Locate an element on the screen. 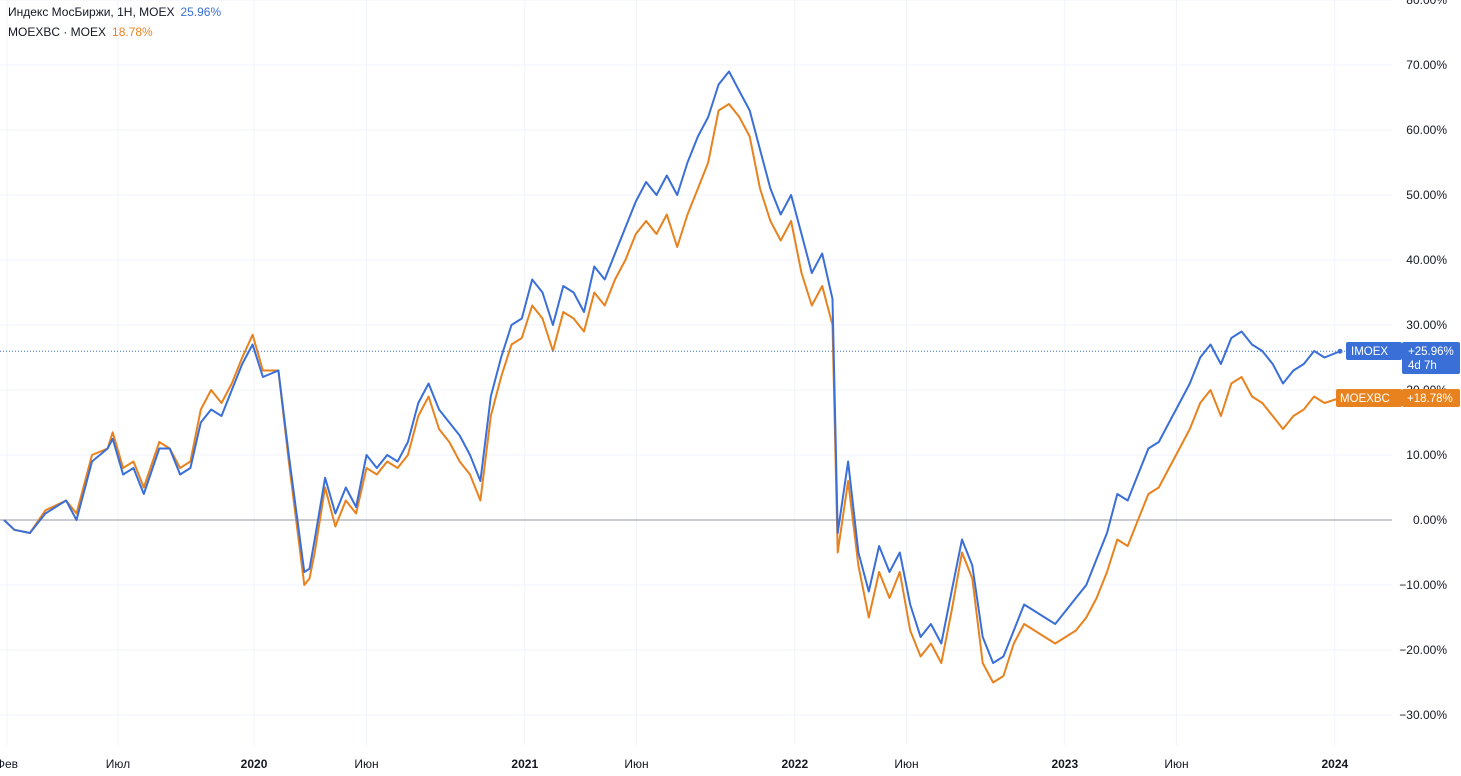 Image resolution: width=1461 pixels, height=776 pixels. legend-imoex-label: Индекс МосБиржи, 1H, MOEX is located at coordinates (91, 12).